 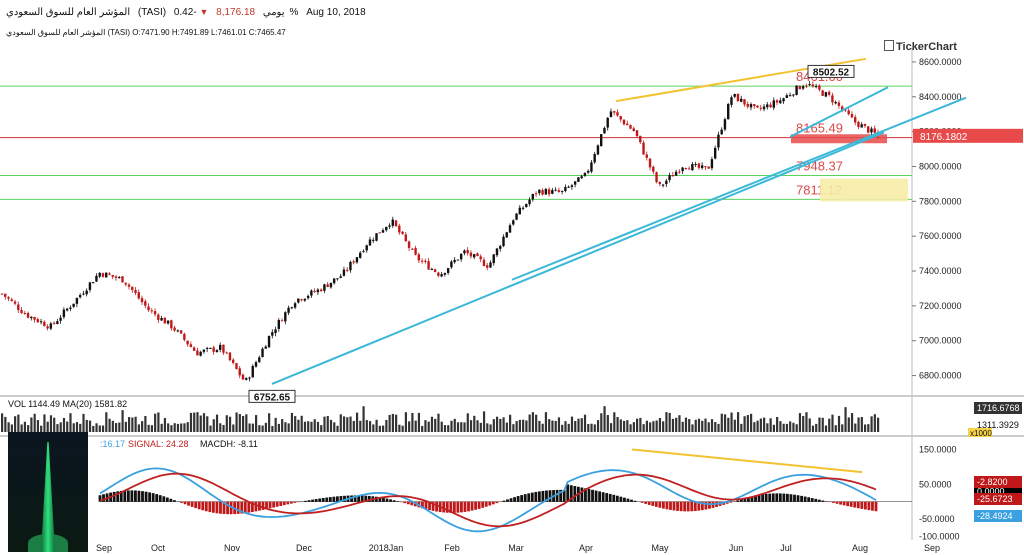 I want to click on instrument-symbol: (TASI), so click(x=152, y=12).